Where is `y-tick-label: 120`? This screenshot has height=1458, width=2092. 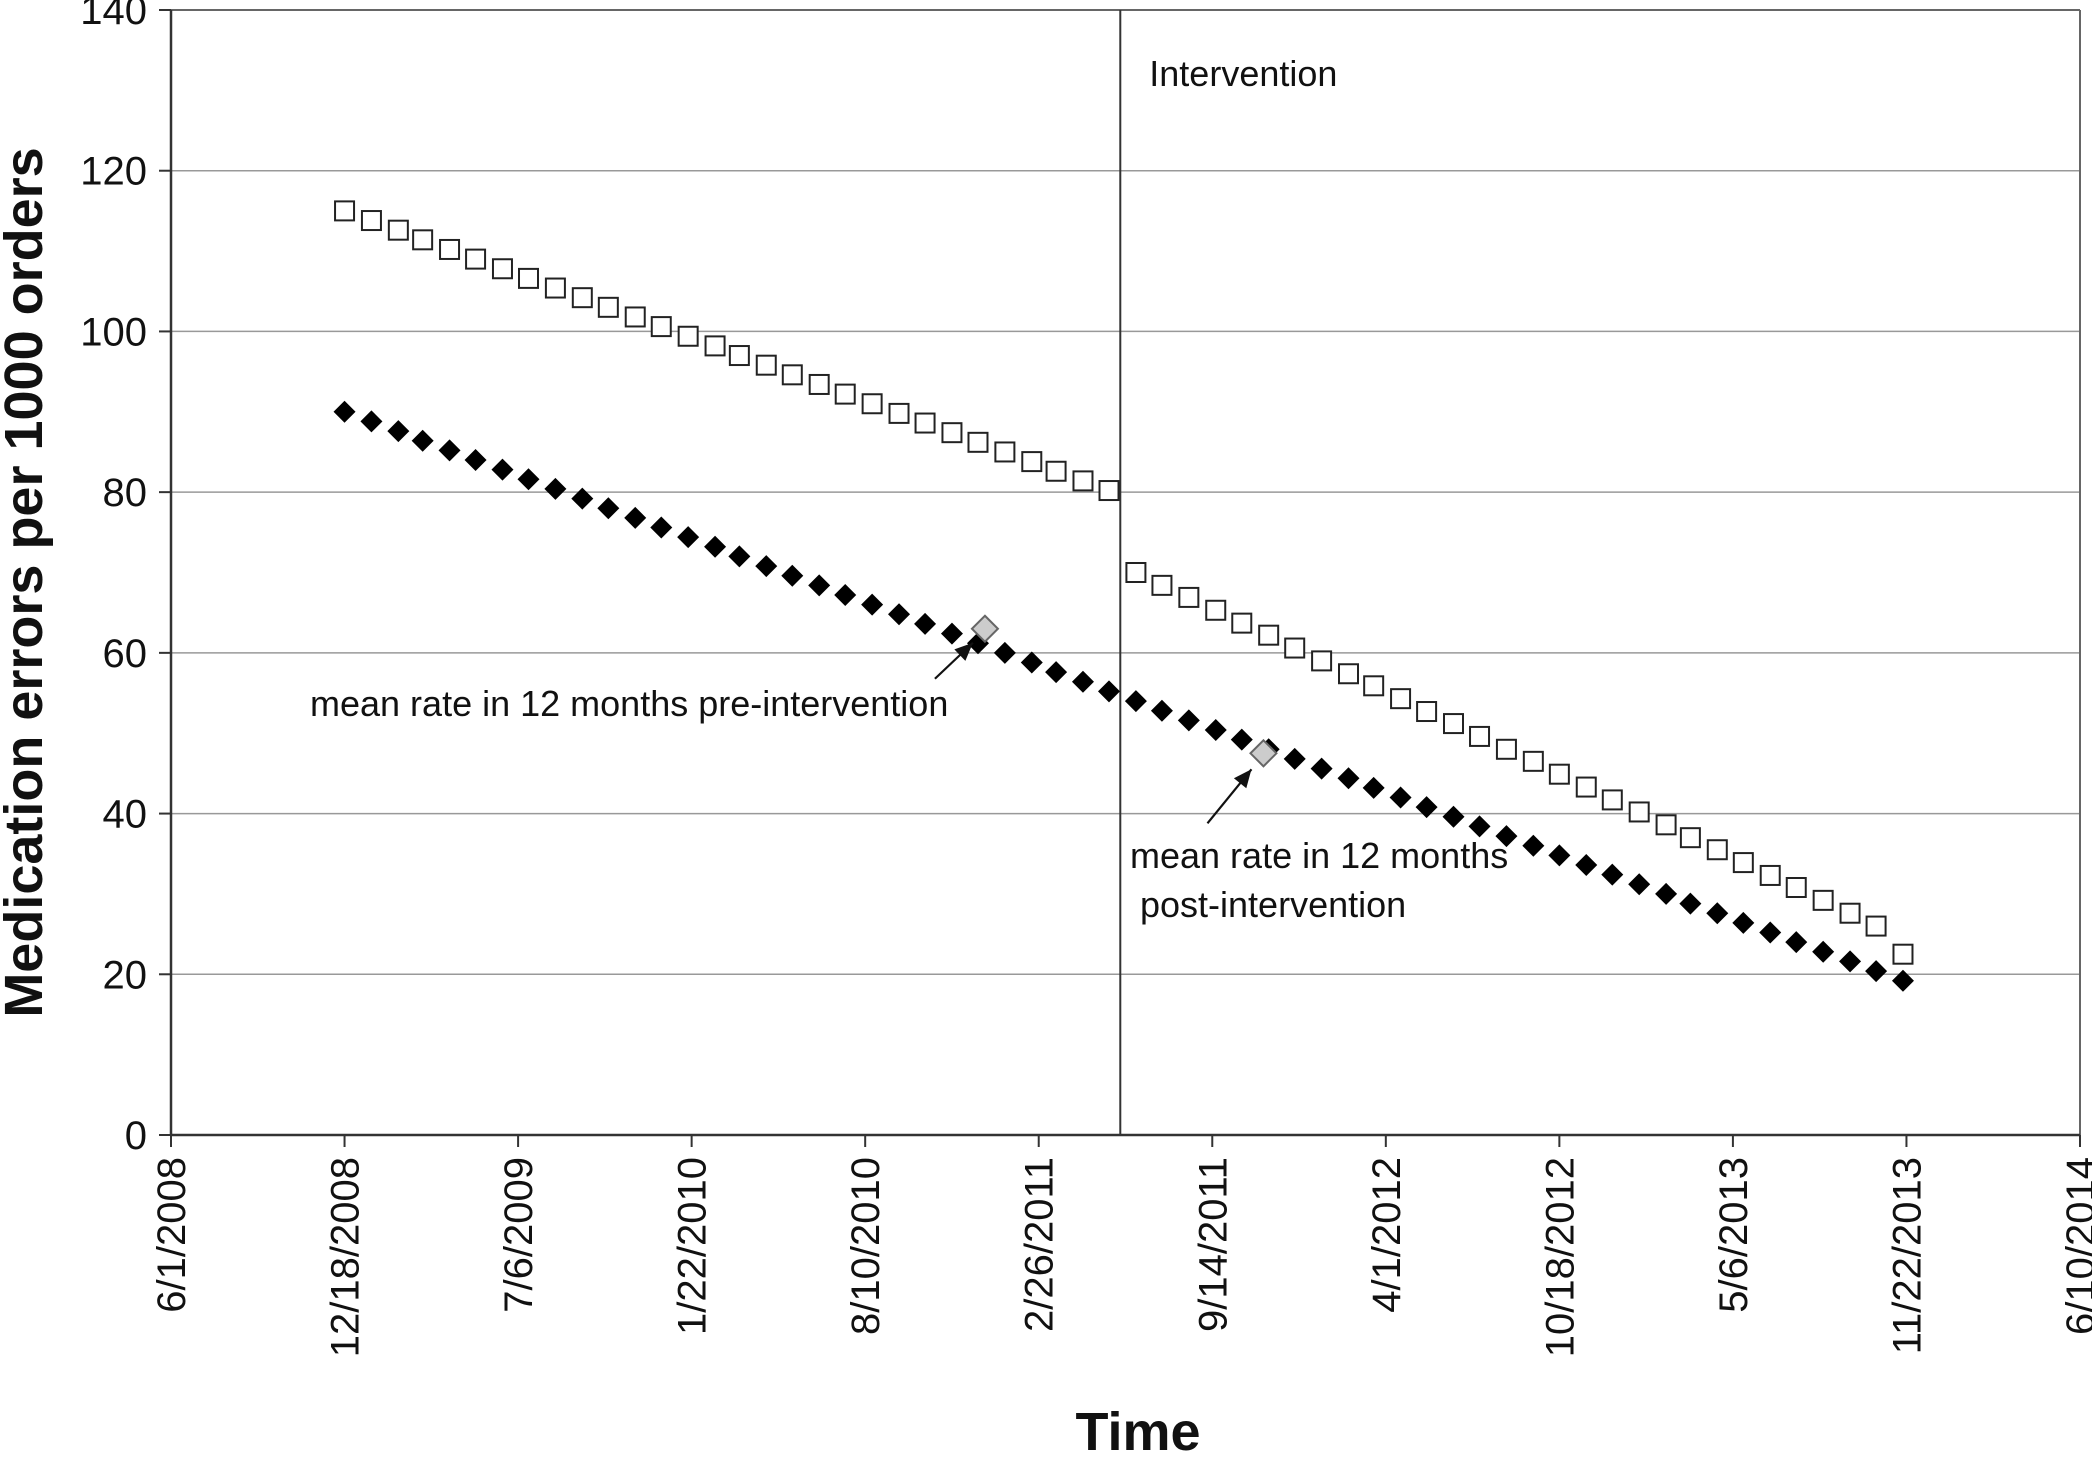 y-tick-label: 120 is located at coordinates (113, 172).